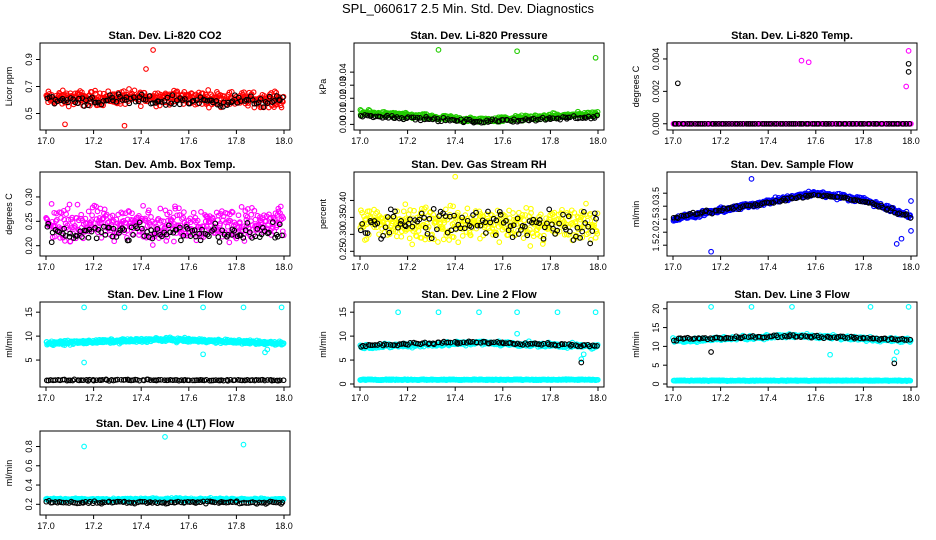 Image resolution: width=936 pixels, height=540 pixels. Describe the element at coordinates (343, 201) in the screenshot. I see `y-tick-label: 0.40` at that location.